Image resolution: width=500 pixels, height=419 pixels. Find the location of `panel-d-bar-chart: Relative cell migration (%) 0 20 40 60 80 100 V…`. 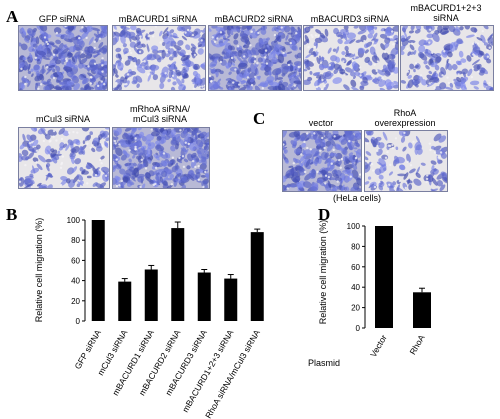

panel-d-bar-chart: Relative cell migration (%) 0 20 40 60 80 100 V… is located at coordinates (369, 294).